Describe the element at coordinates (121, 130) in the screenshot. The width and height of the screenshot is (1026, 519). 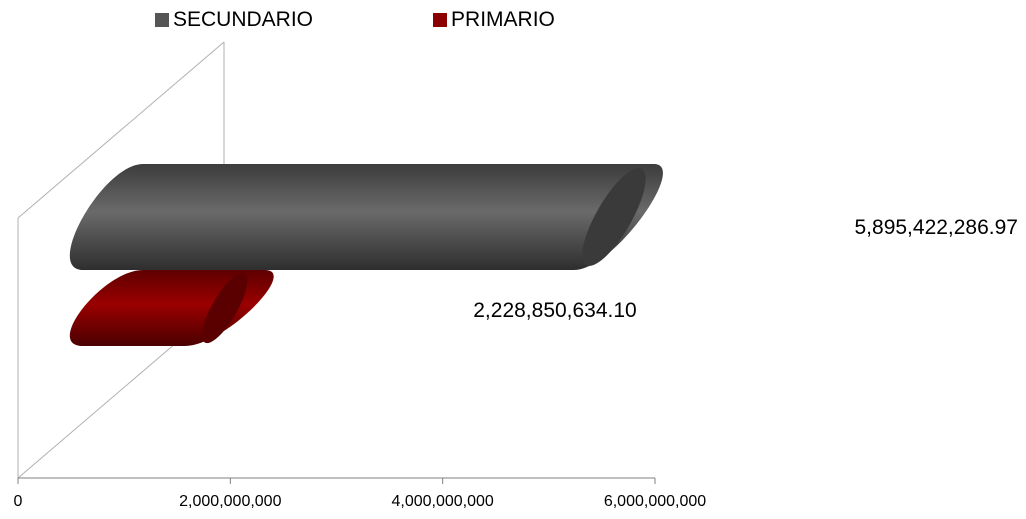
I see `frame-top-left-edge` at that location.